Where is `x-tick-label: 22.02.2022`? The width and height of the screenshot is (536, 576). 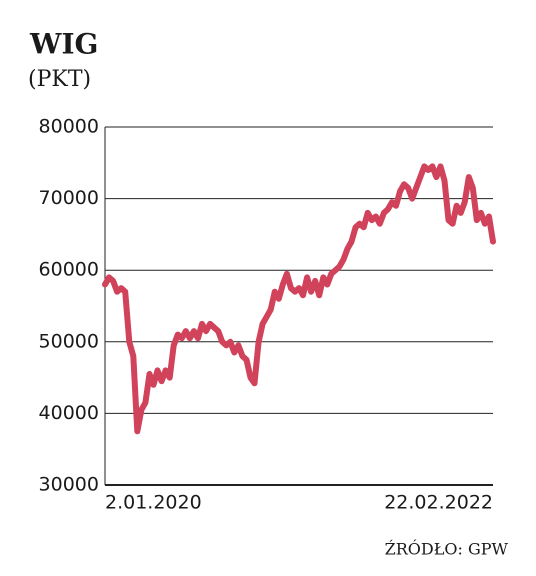
x-tick-label: 22.02.2022 is located at coordinates (438, 503).